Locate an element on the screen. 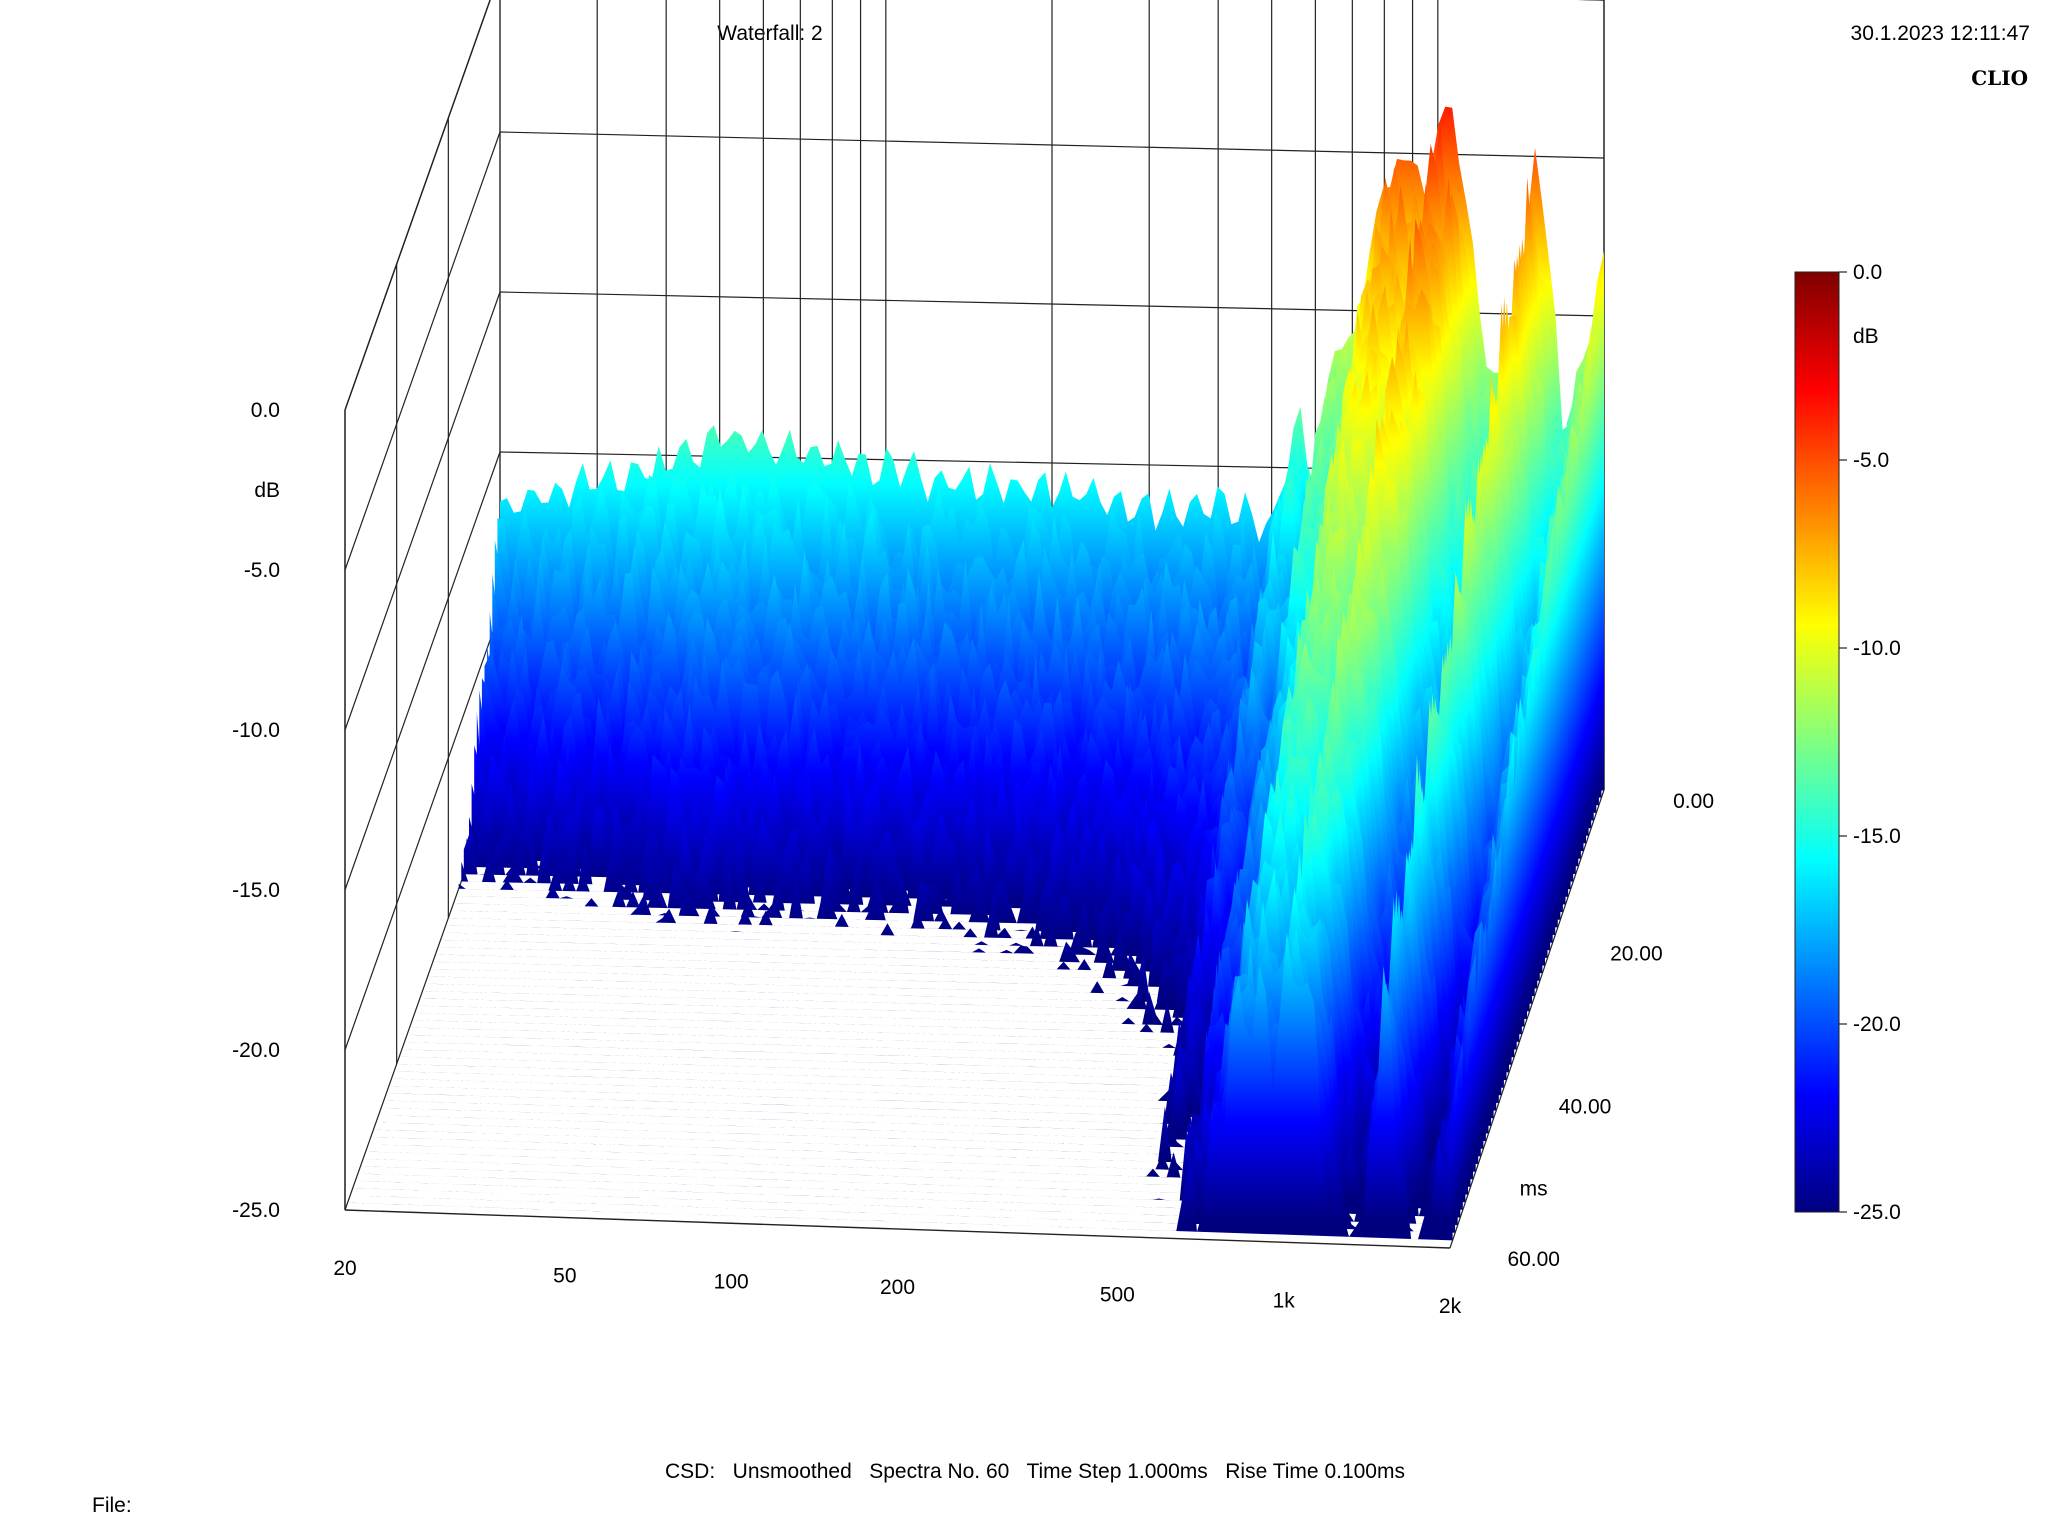 Image resolution: width=2048 pixels, height=1536 pixels. x-tick-label: 100 is located at coordinates (731, 1281).